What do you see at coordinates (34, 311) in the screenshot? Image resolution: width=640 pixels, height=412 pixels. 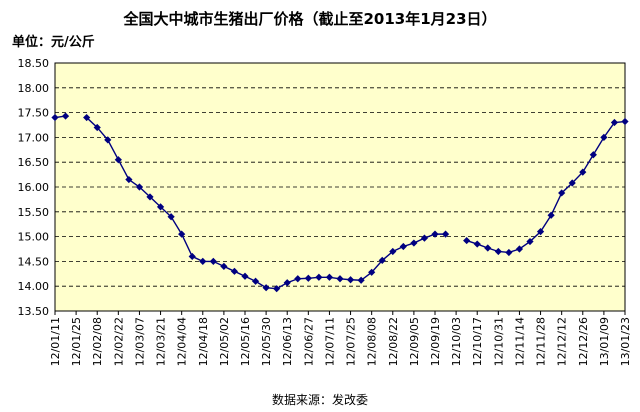 I see `y-tick-label: 13.50` at bounding box center [34, 311].